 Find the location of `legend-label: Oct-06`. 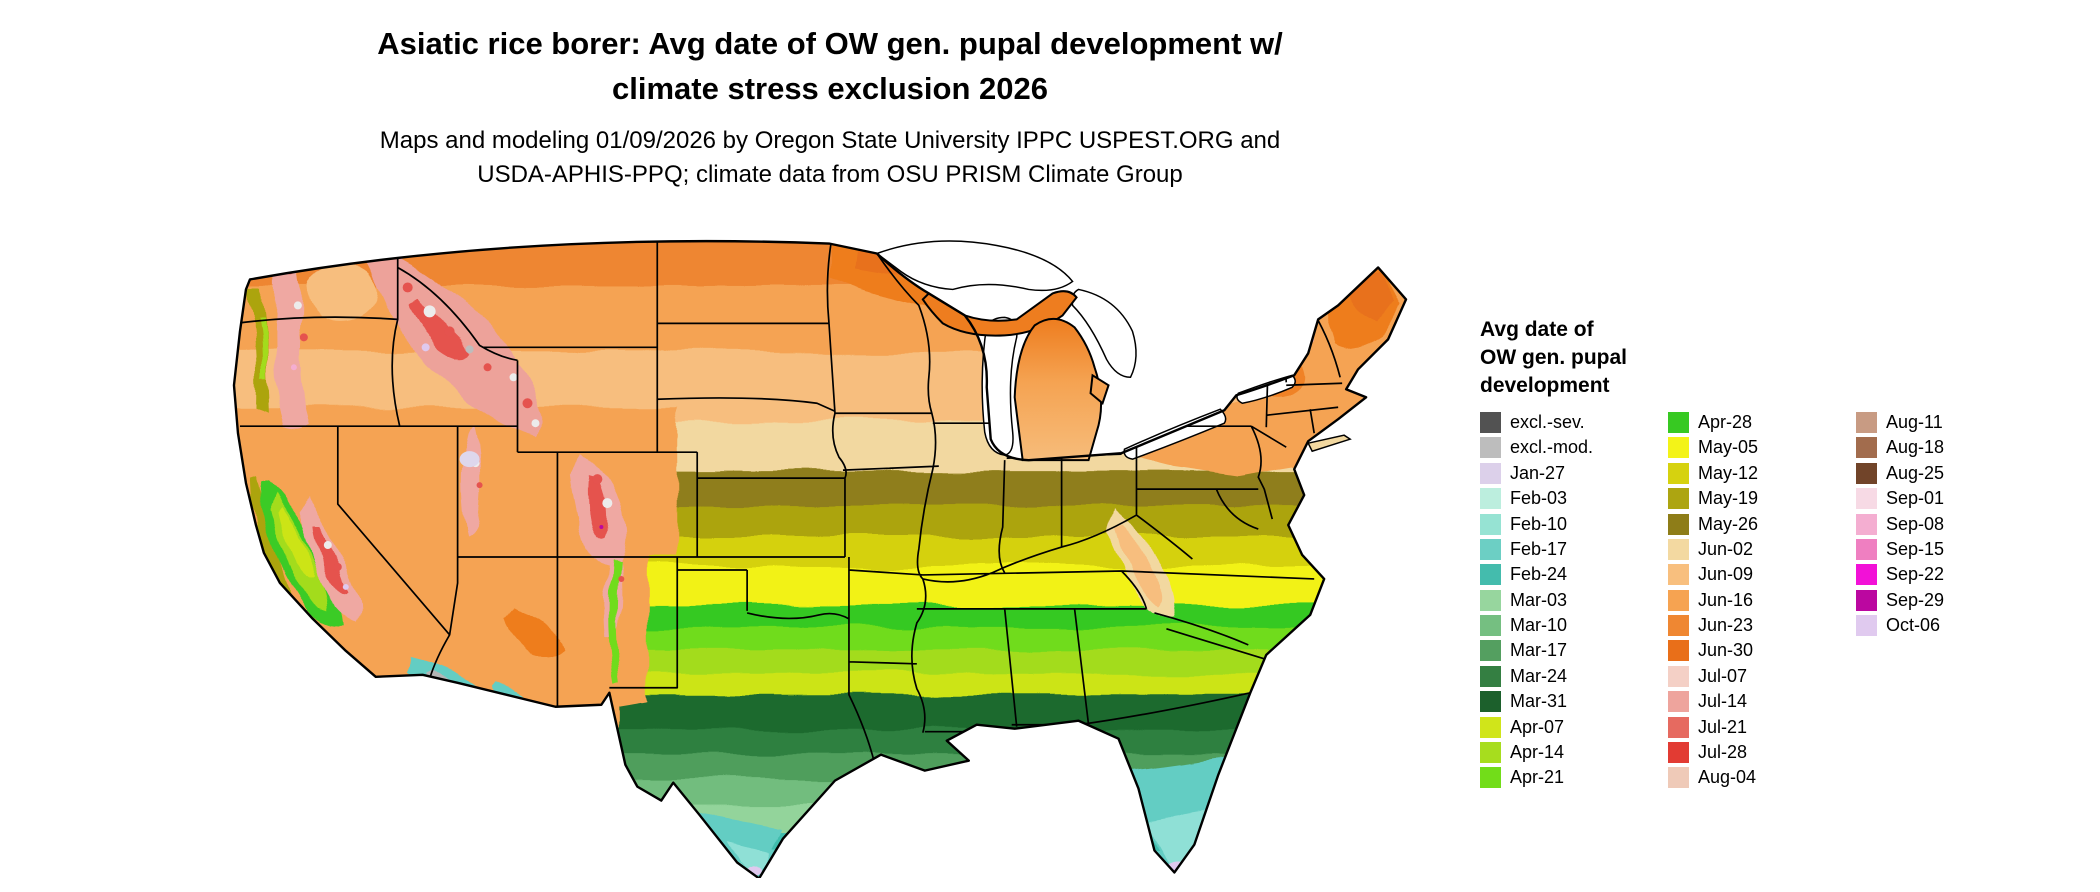

legend-label: Oct-06 is located at coordinates (1913, 625).